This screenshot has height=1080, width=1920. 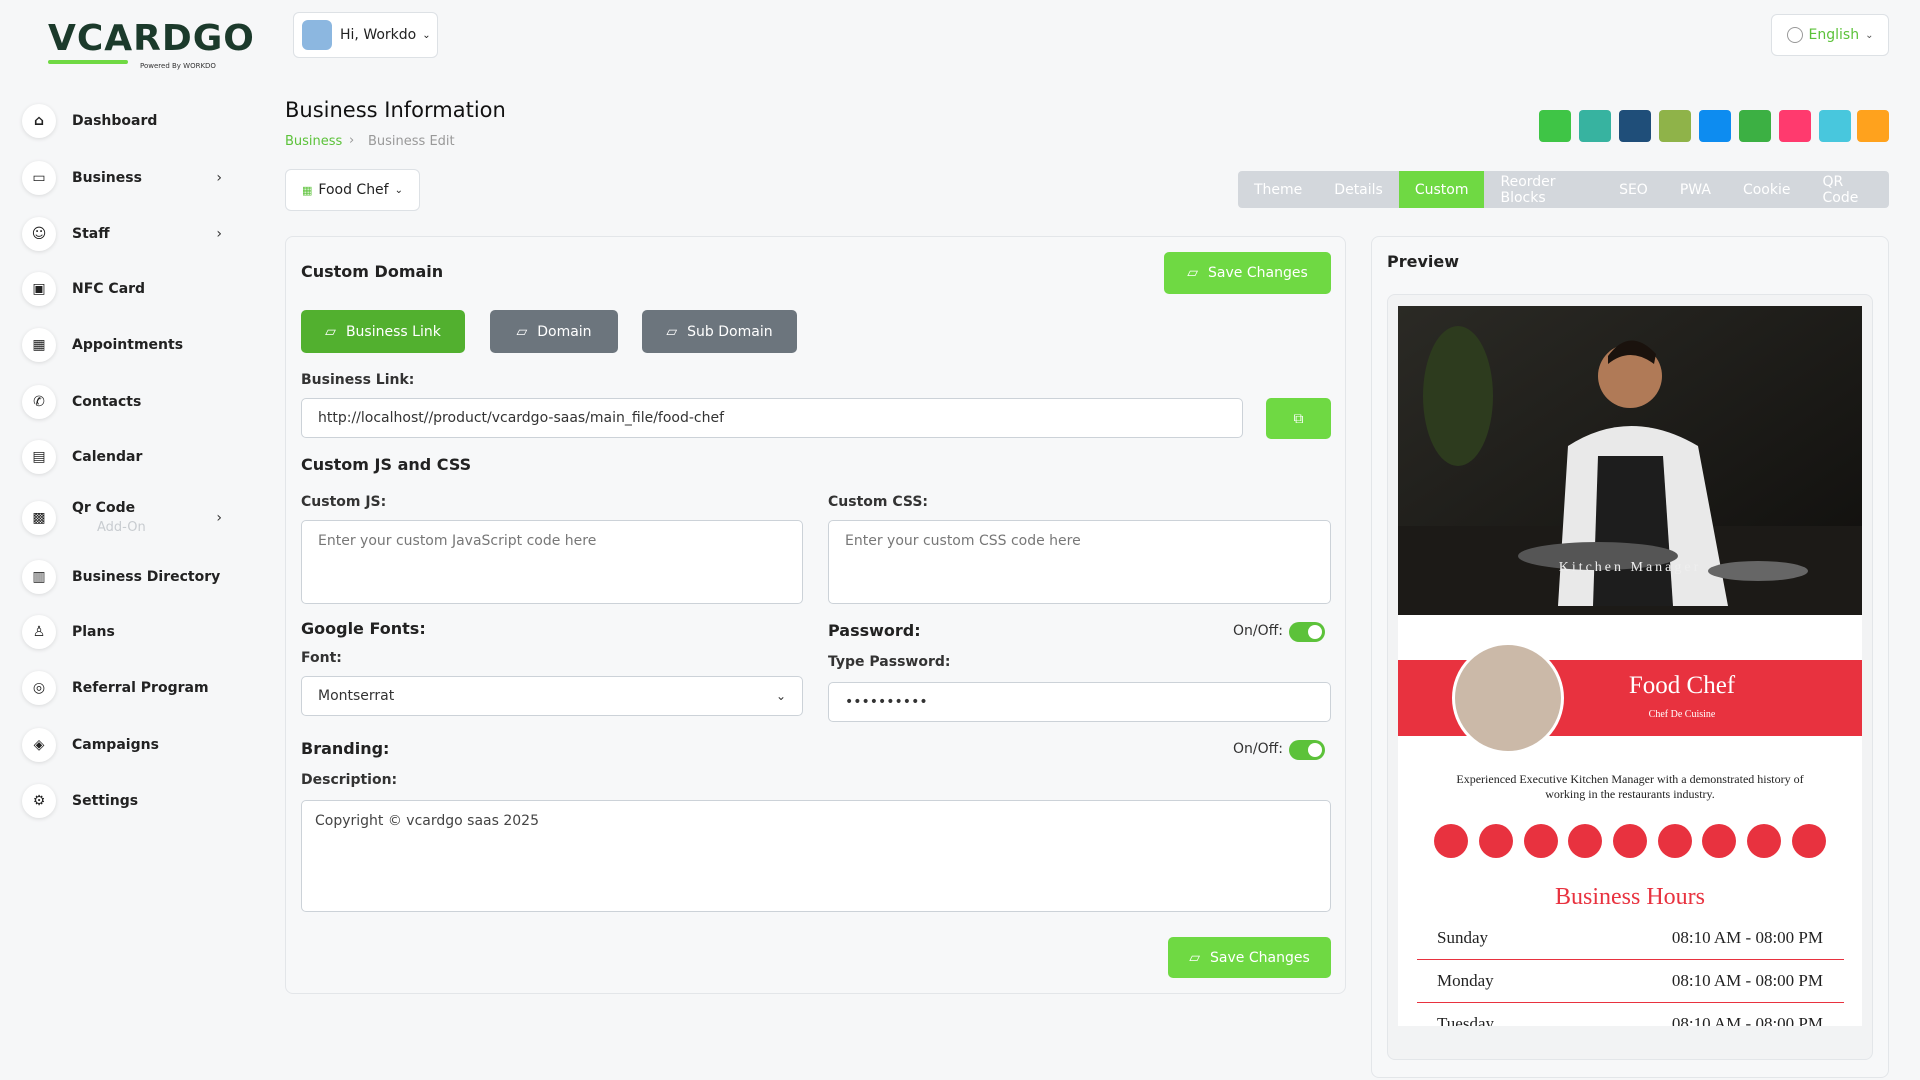 What do you see at coordinates (1079, 702) in the screenshot?
I see `password-input: ••••••••••` at bounding box center [1079, 702].